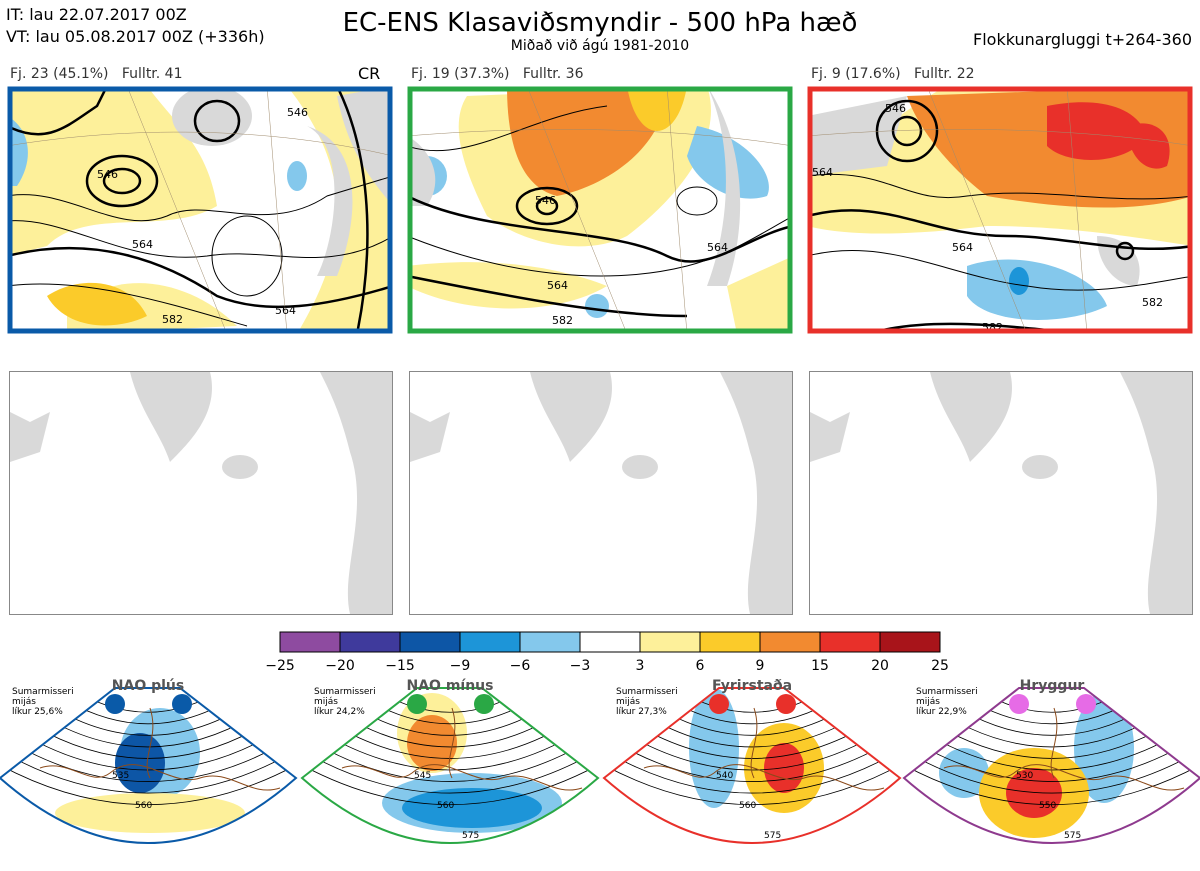  What do you see at coordinates (820, 666) in the screenshot?
I see `colorbar-tick-label: 15` at bounding box center [820, 666].